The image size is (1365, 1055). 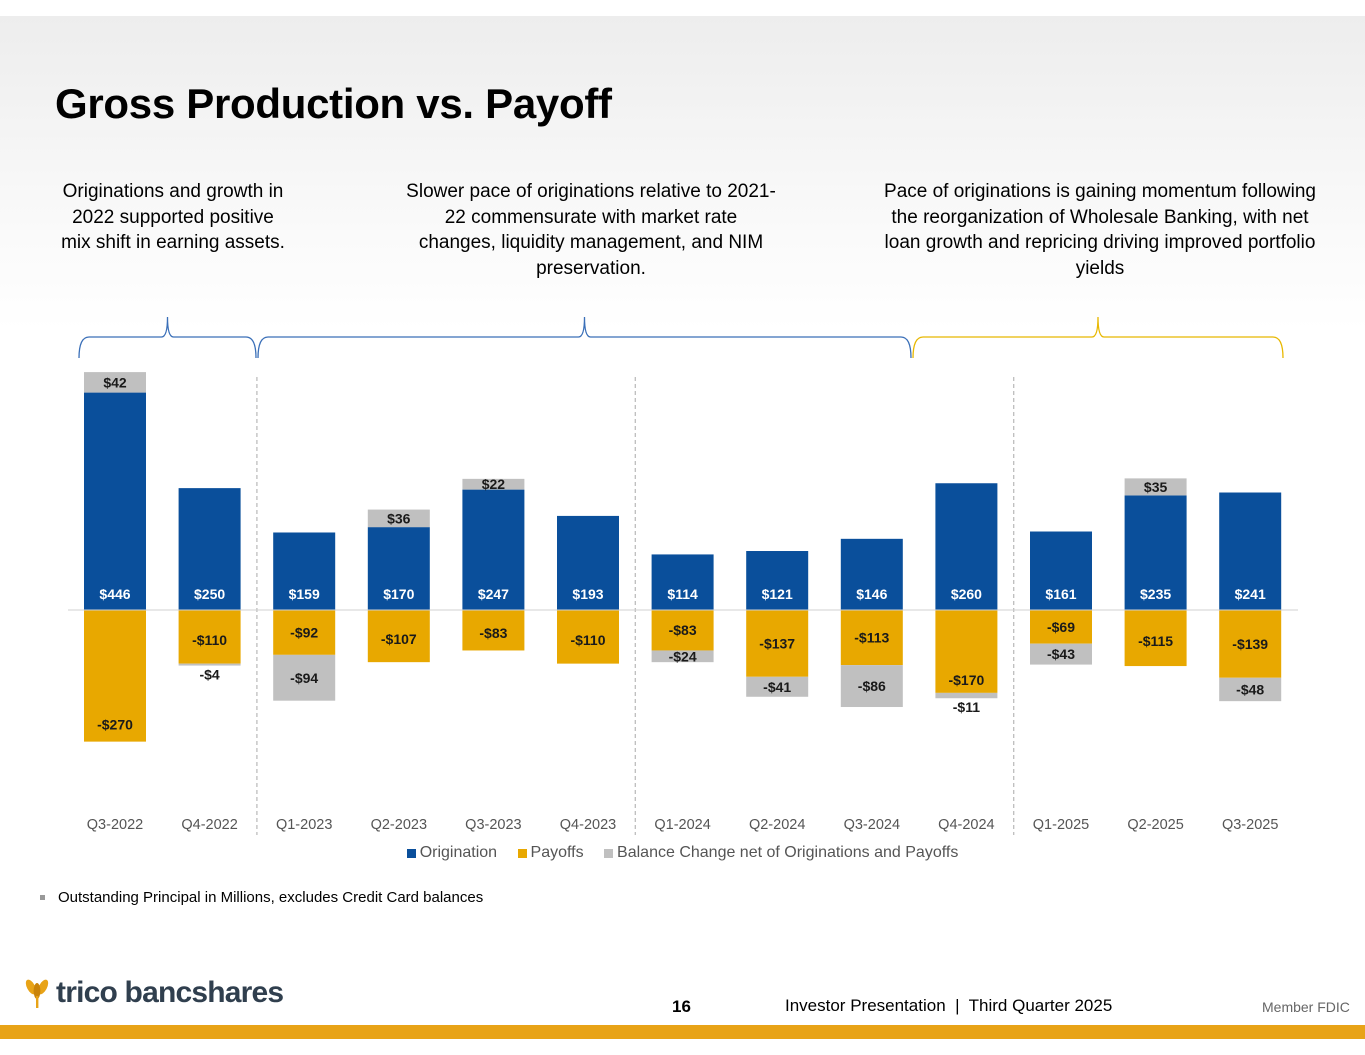 What do you see at coordinates (493, 825) in the screenshot?
I see `x-tick-label: Q3-2023` at bounding box center [493, 825].